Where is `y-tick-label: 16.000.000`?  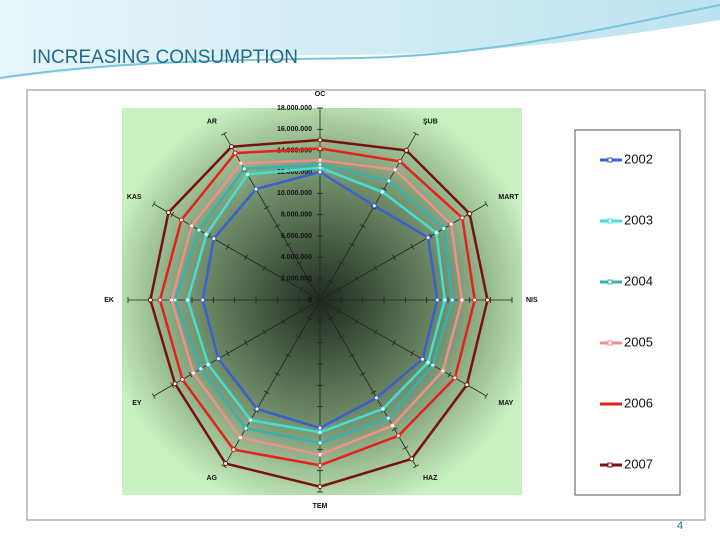 y-tick-label: 16.000.000 is located at coordinates (294, 129).